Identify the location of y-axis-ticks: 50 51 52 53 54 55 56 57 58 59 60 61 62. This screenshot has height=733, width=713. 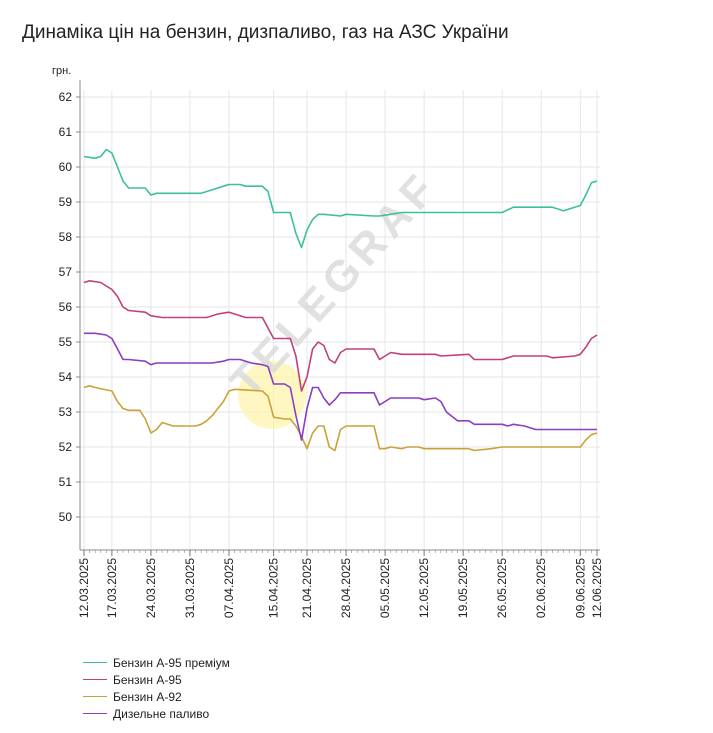
(69, 307).